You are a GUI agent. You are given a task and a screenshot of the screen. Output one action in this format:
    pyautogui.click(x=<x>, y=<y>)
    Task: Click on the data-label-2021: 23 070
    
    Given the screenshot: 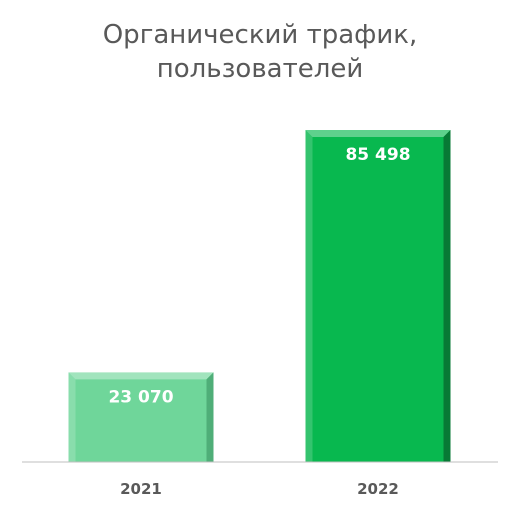 What is the action you would take?
    pyautogui.click(x=140, y=397)
    